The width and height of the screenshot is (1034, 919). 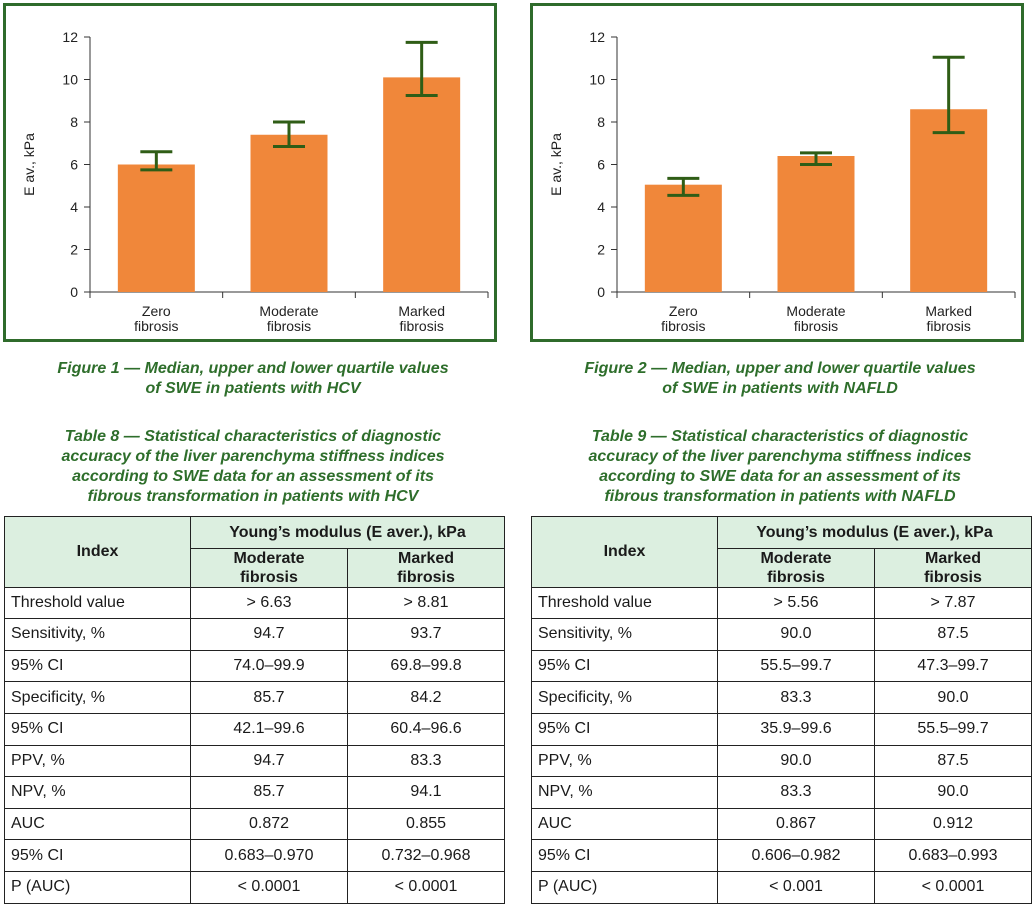 What do you see at coordinates (796, 603) in the screenshot?
I see `moderate-value-cell: > 5.56` at bounding box center [796, 603].